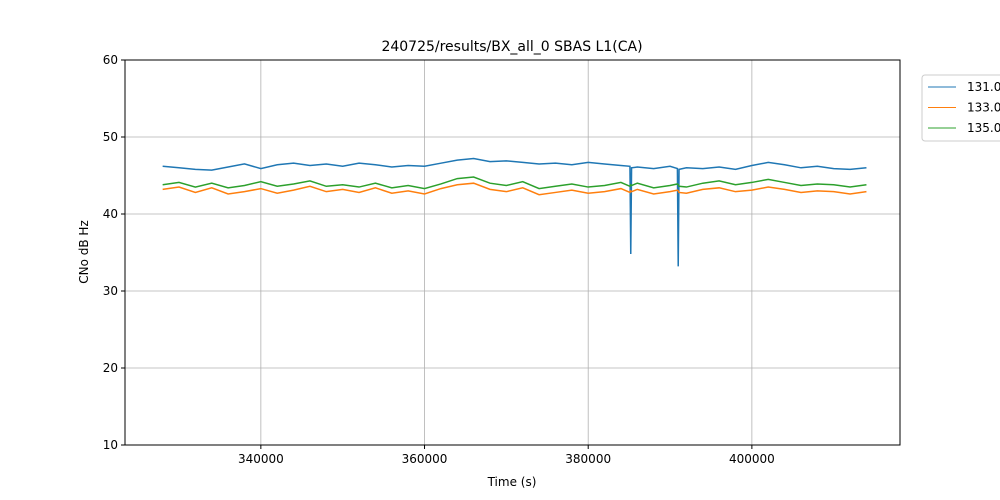  I want to click on y-tick-label: 60, so click(110, 60).